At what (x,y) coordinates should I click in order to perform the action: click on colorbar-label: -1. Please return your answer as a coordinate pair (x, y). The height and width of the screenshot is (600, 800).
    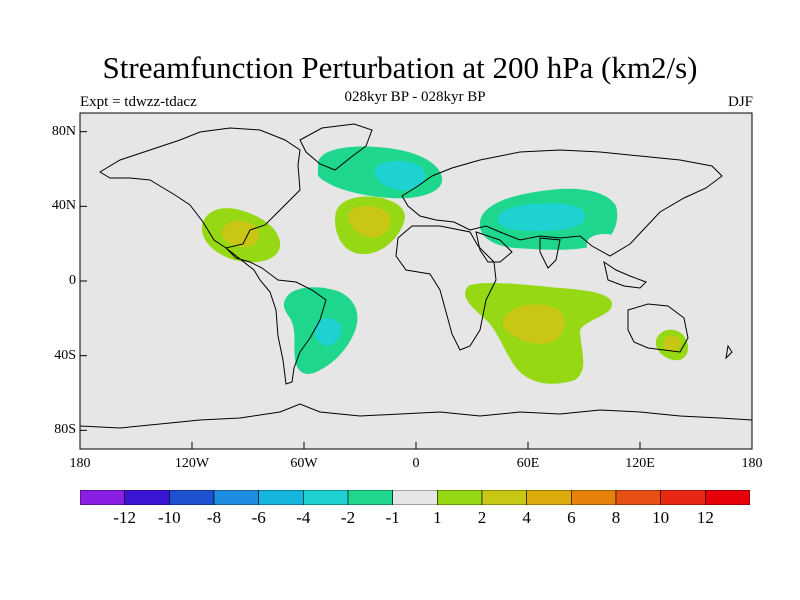
    Looking at the image, I should click on (392, 517).